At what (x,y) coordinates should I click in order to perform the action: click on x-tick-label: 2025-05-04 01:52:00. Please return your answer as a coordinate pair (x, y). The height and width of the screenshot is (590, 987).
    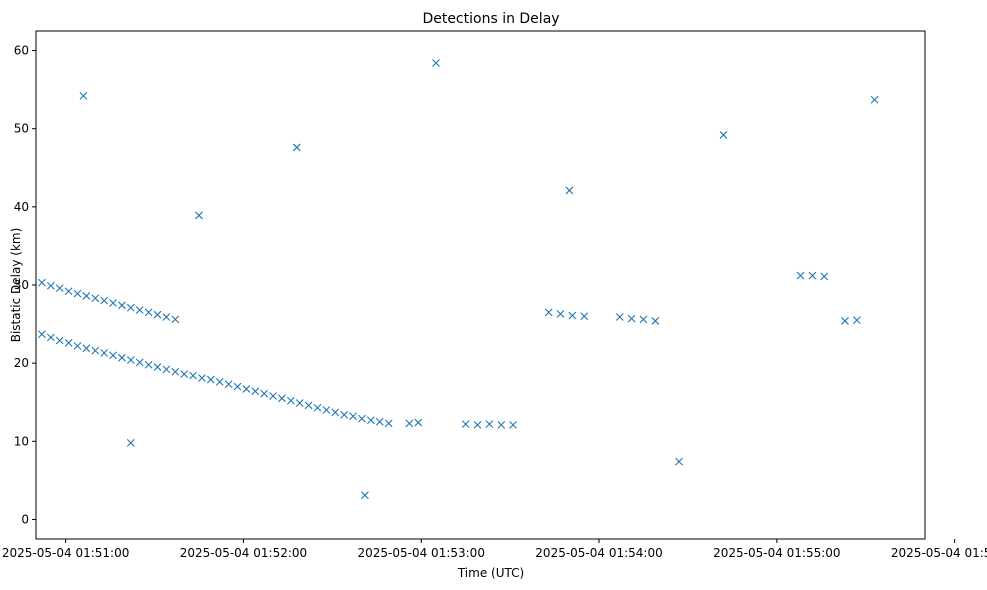
    Looking at the image, I should click on (243, 553).